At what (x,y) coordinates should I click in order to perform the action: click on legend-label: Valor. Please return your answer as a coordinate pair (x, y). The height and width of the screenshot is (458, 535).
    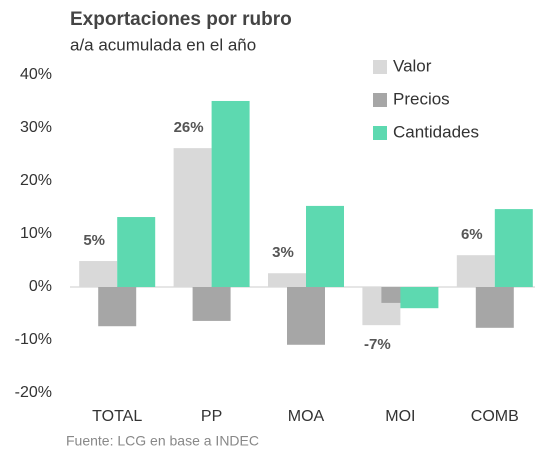
    Looking at the image, I should click on (412, 65).